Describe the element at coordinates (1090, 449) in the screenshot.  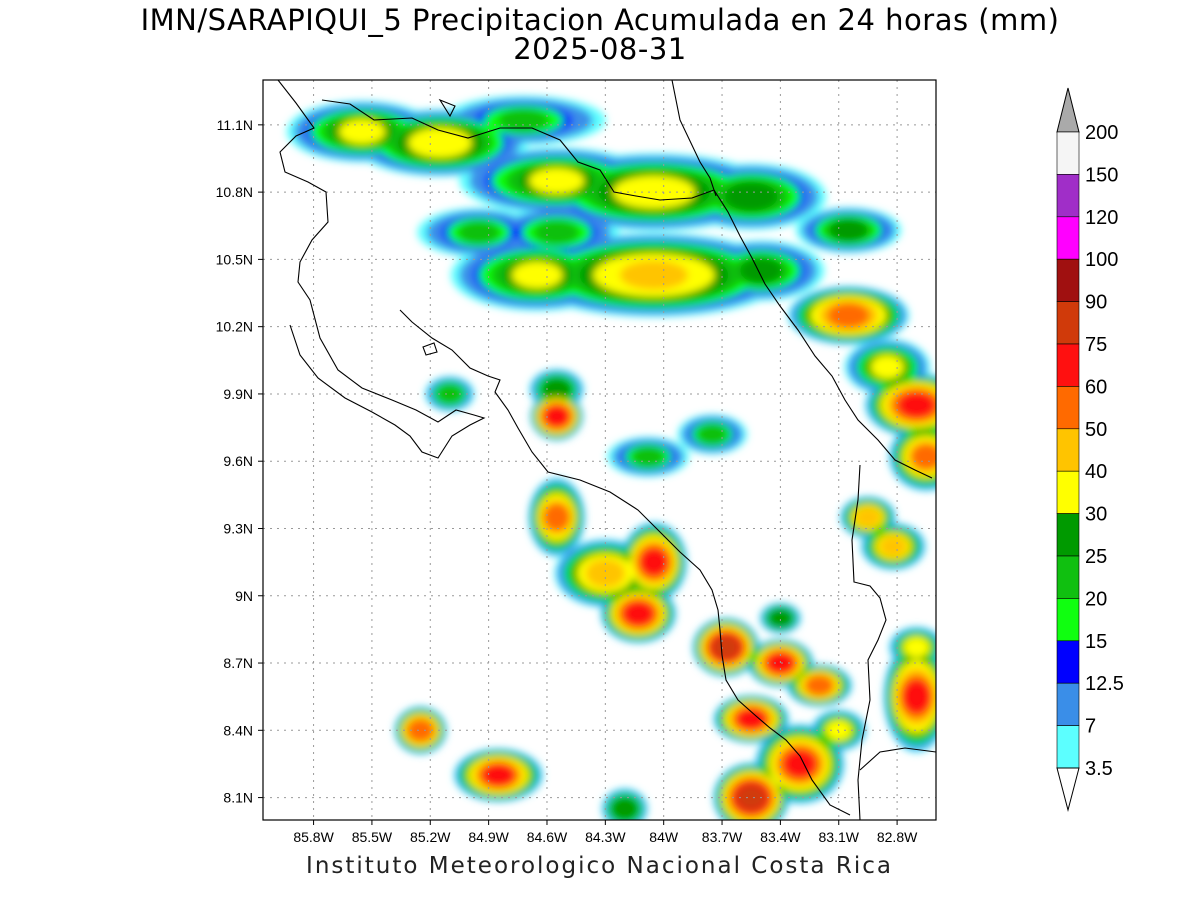
I see `colorbar-legend: 200 150 120 100 90 75 60 50 40 30 25 20 15 12.5 7 3.5` at that location.